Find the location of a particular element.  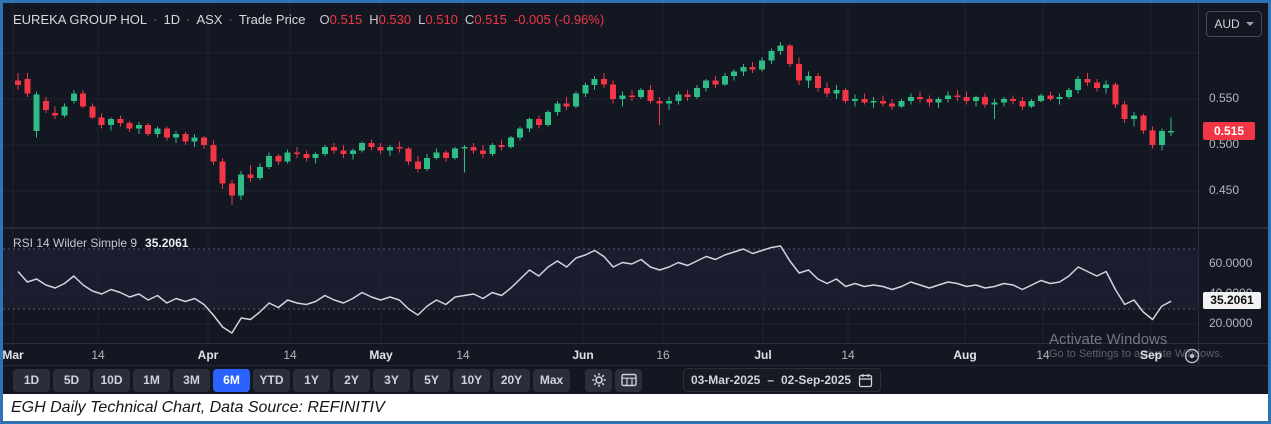

price-axis-label: 0.500 is located at coordinates (1224, 144).